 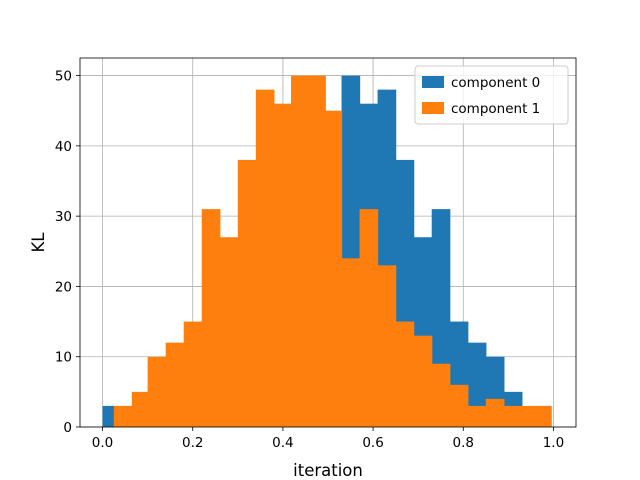 I want to click on y-tick-label: 40, so click(x=63, y=147).